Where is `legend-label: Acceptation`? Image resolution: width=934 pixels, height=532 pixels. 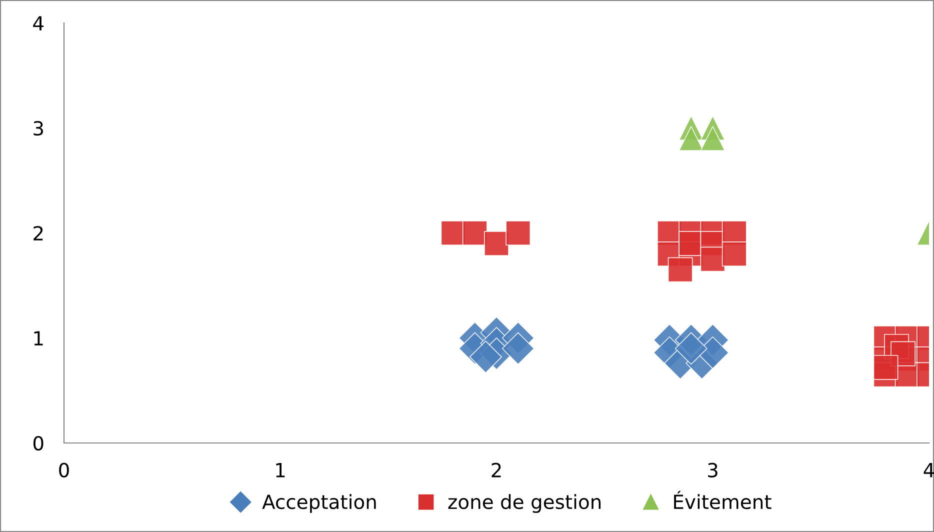
legend-label: Acceptation is located at coordinates (319, 503).